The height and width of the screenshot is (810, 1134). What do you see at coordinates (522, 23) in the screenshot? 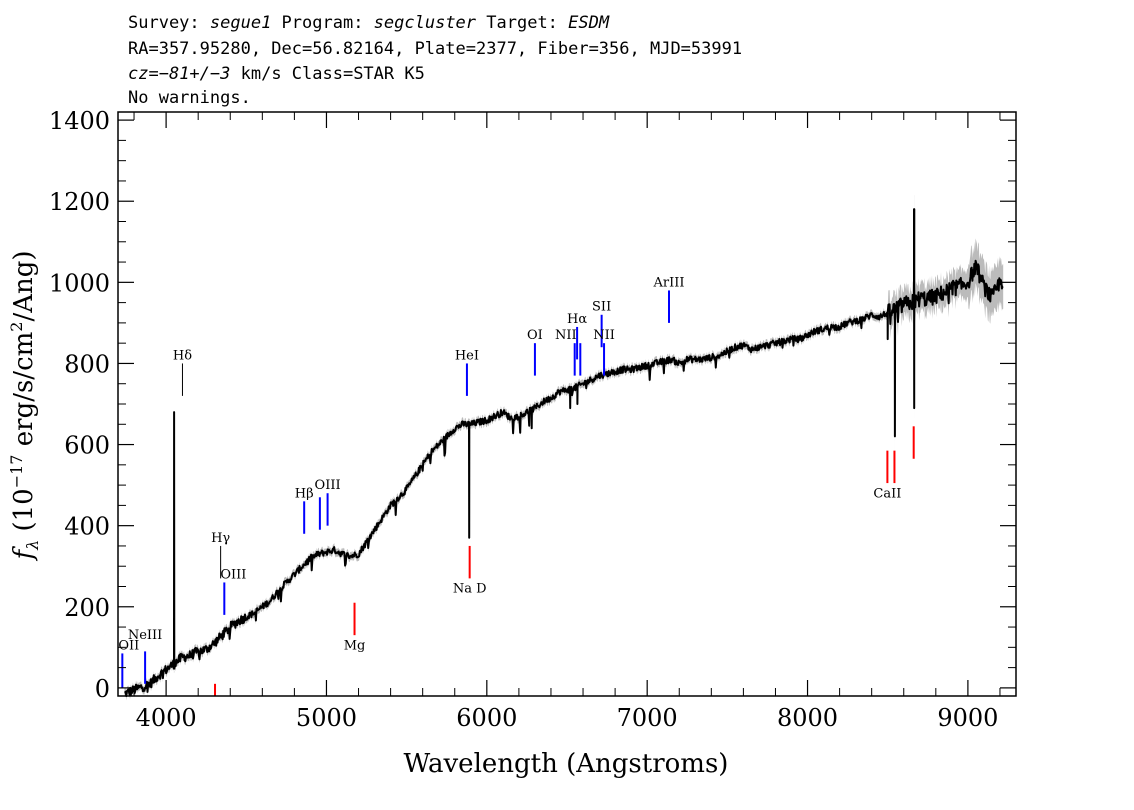
I see `target-label: Target:` at bounding box center [522, 23].